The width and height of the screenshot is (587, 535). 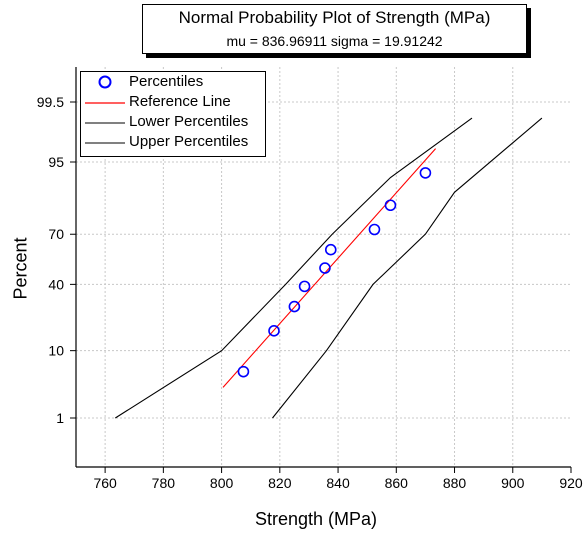 I want to click on chart-subtitle: mu = 836.96911 sigma = 19.91242, so click(x=334, y=41).